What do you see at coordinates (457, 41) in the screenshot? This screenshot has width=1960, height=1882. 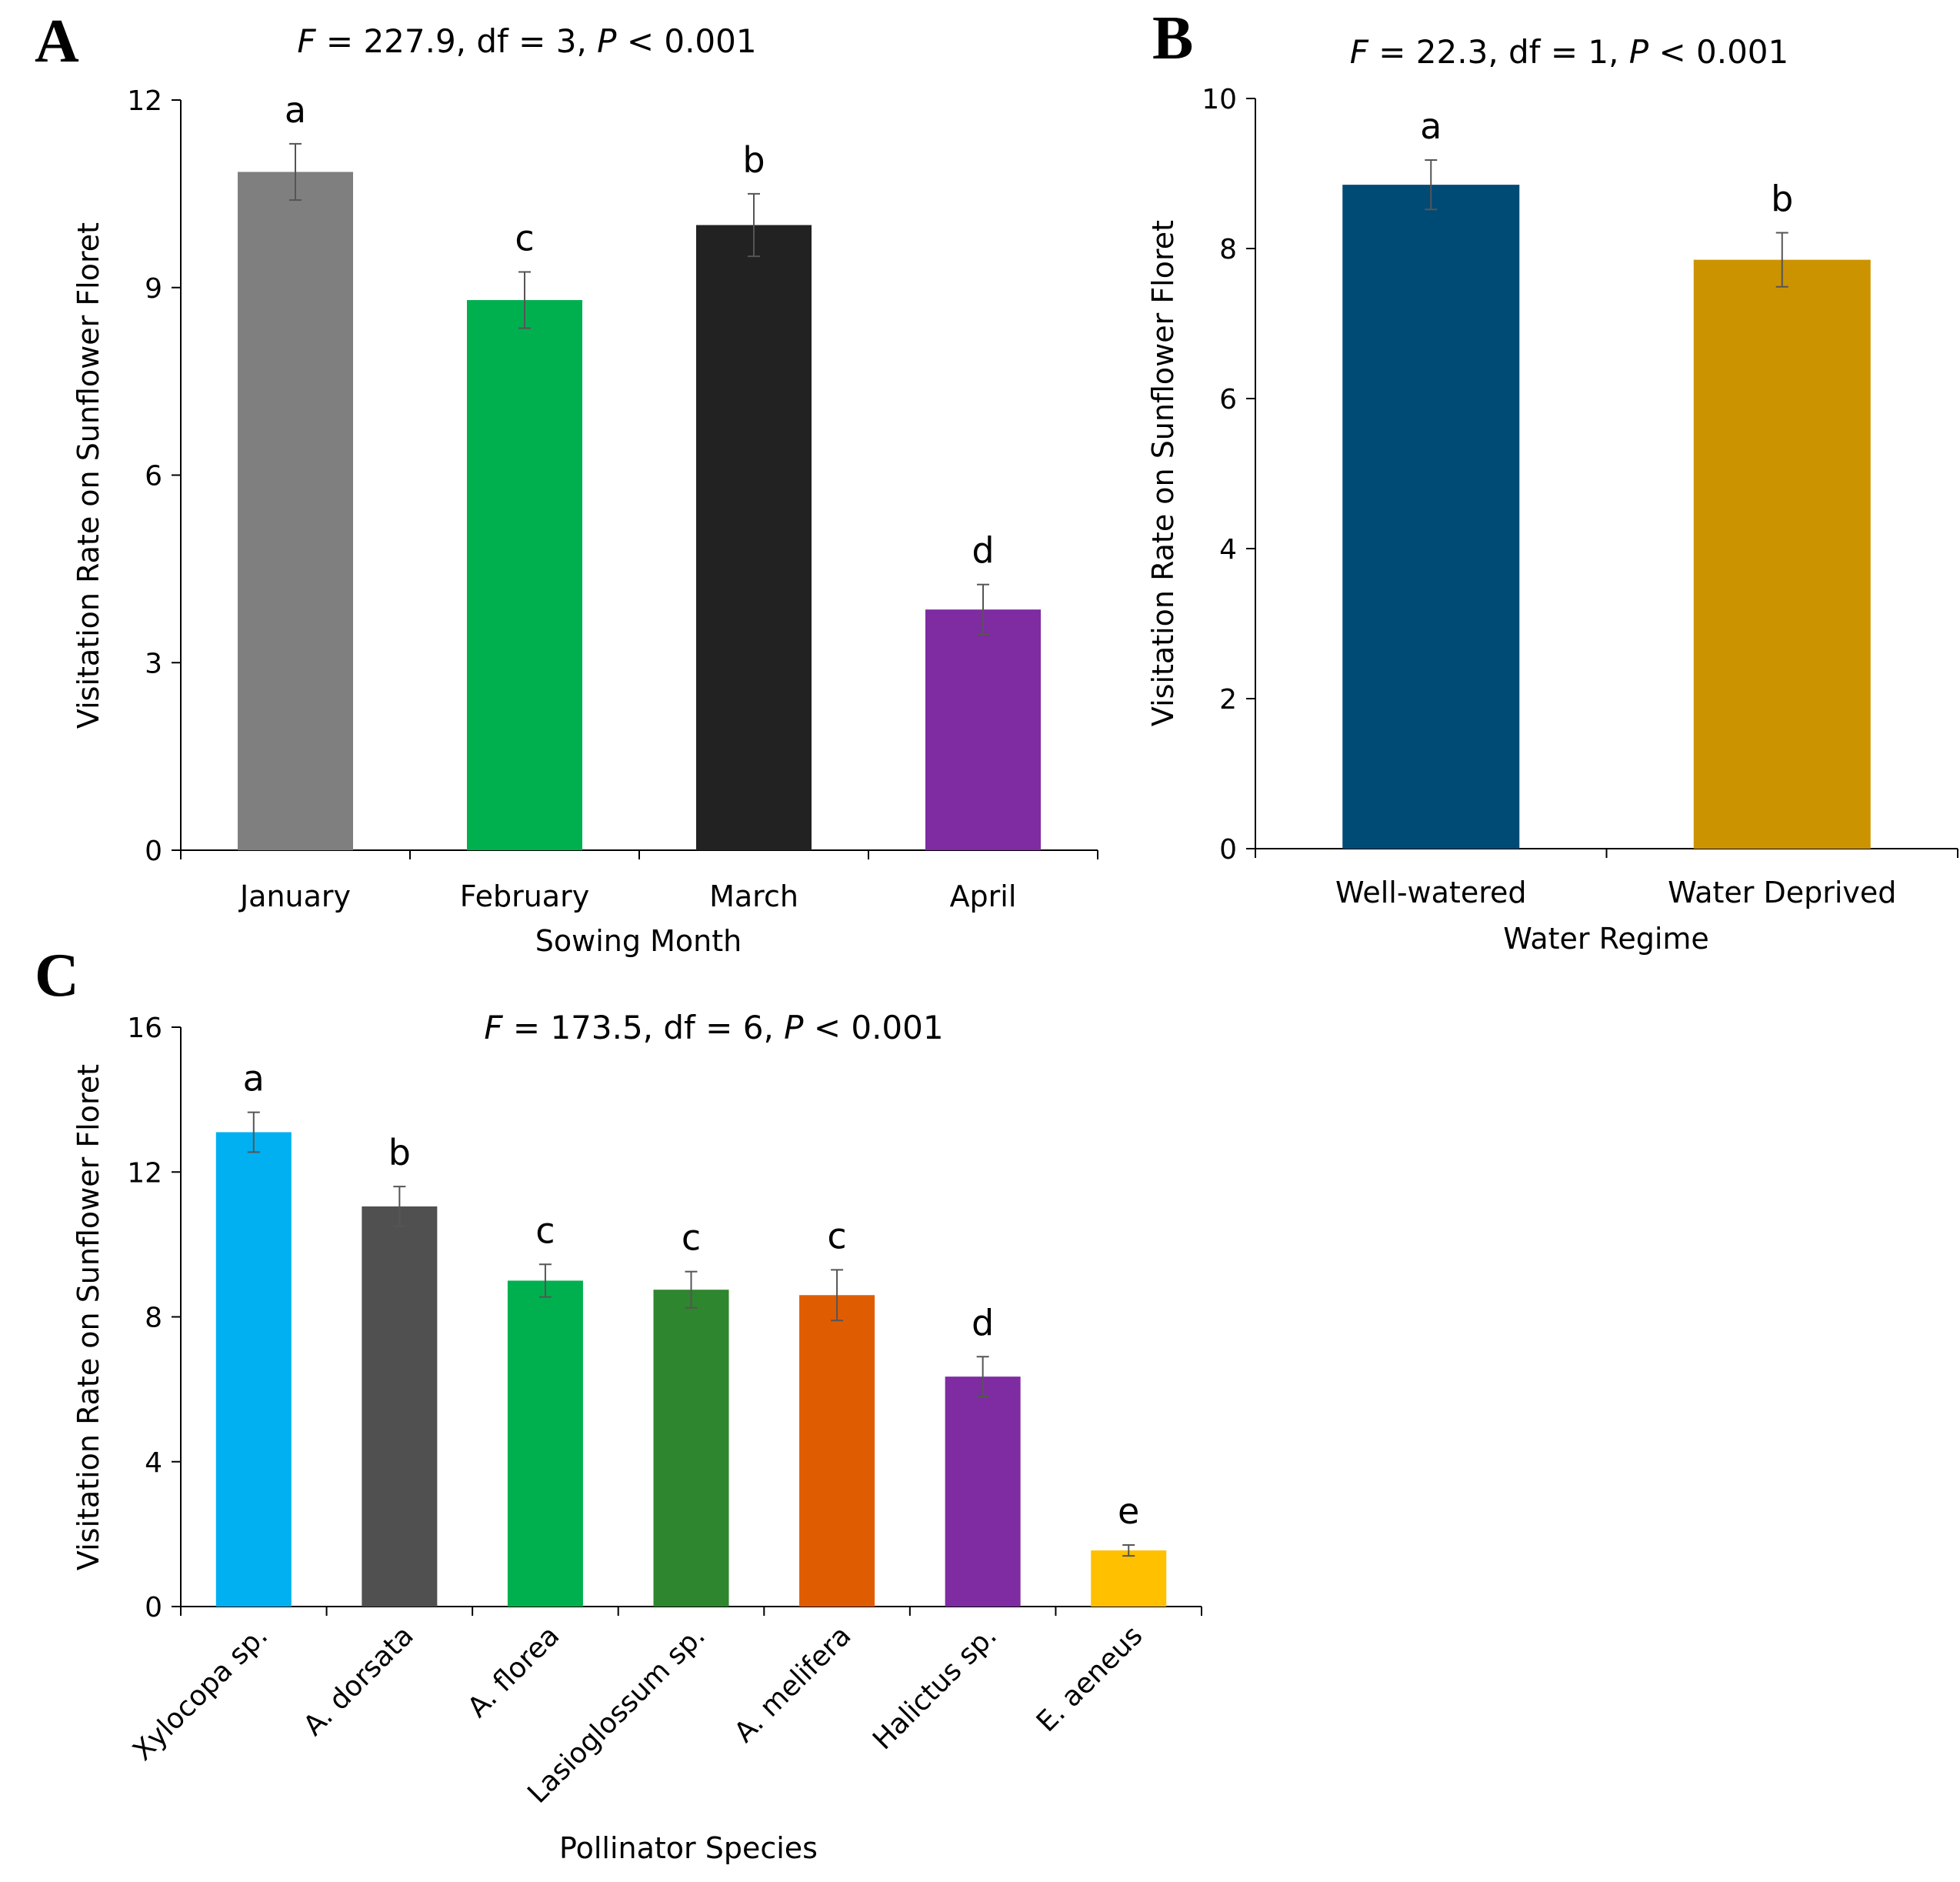 I see `title-part-rest1: = 227.9, df = 3,` at bounding box center [457, 41].